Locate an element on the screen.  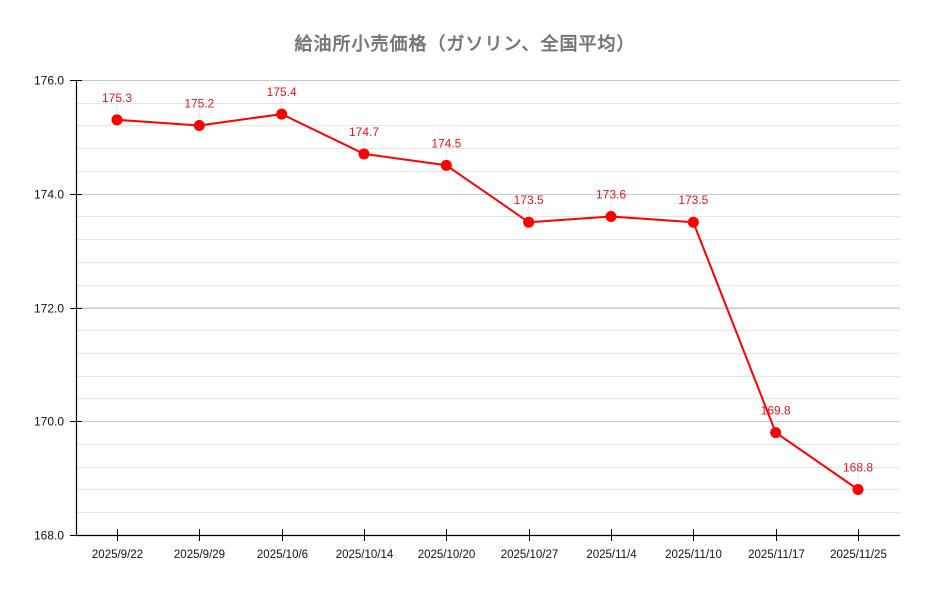
data-label: 174.5 is located at coordinates (446, 143).